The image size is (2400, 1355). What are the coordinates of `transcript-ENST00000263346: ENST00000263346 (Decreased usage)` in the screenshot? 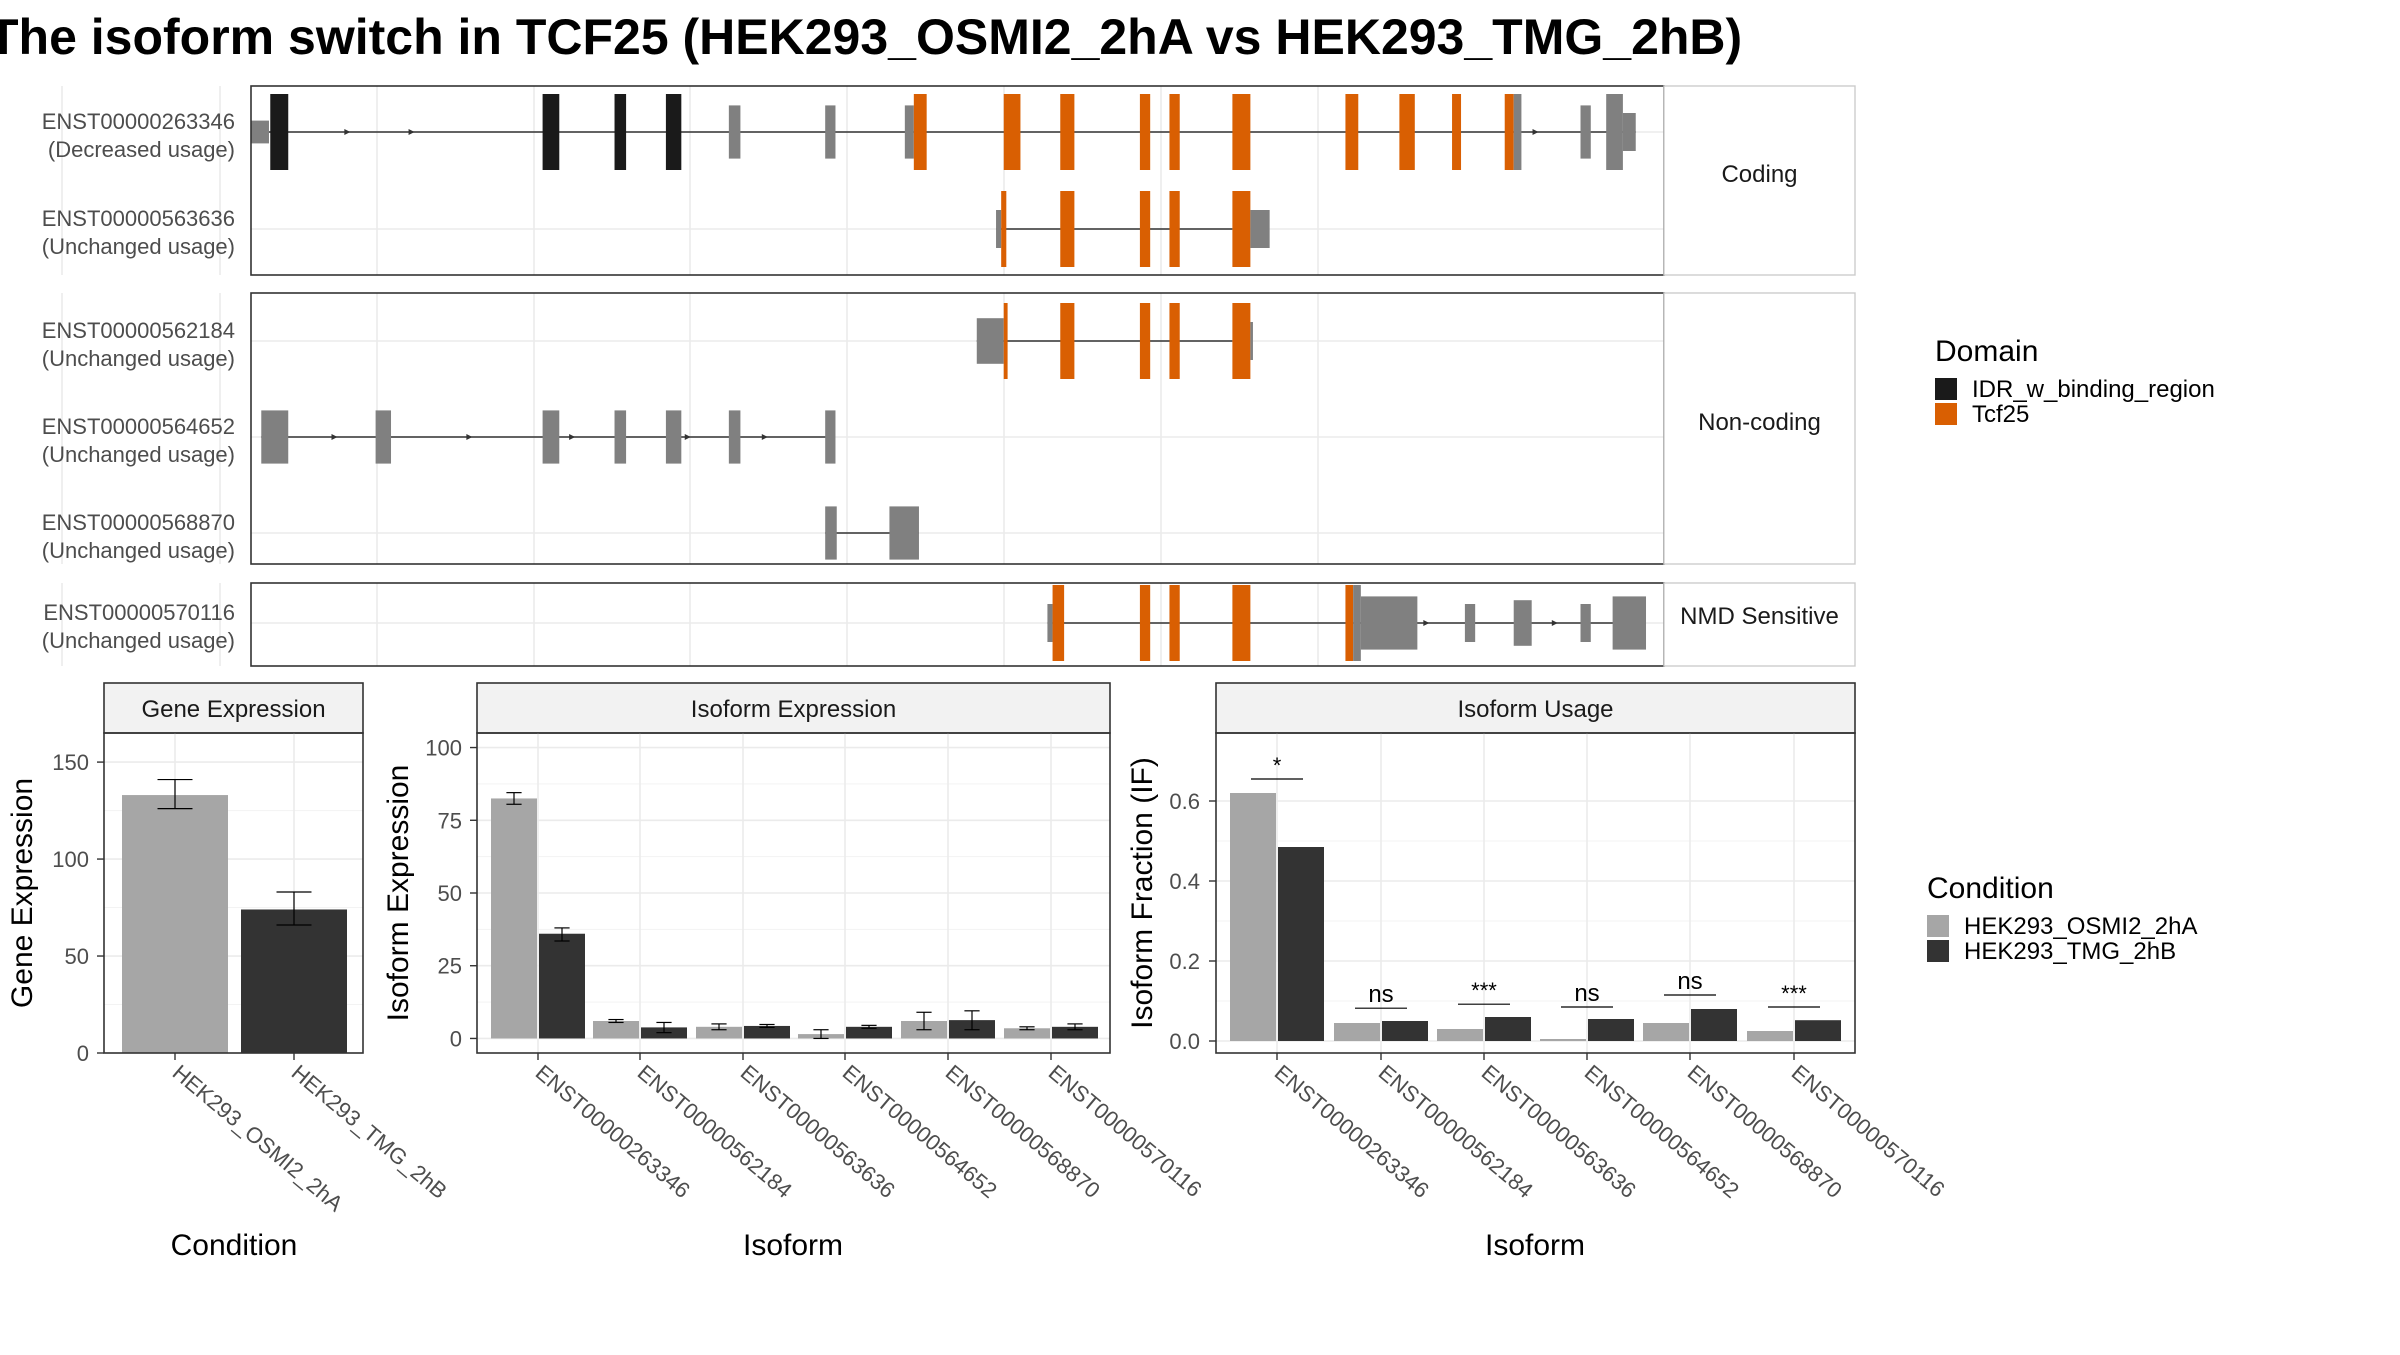 It's located at (839, 132).